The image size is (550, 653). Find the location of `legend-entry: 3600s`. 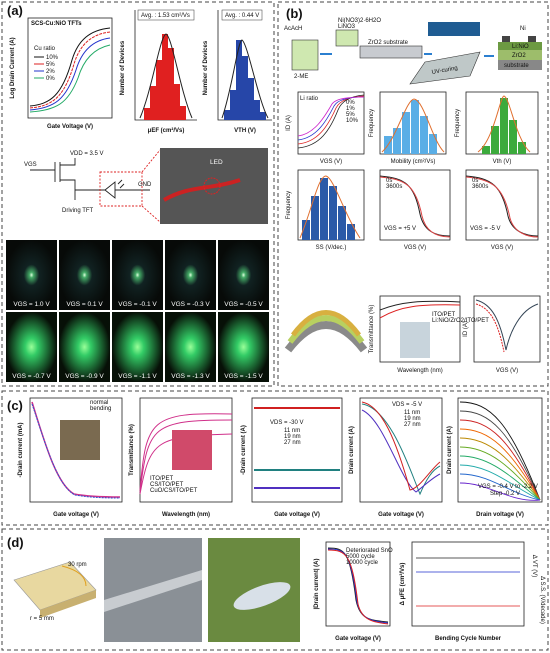

legend-entry: 3600s is located at coordinates (480, 187).